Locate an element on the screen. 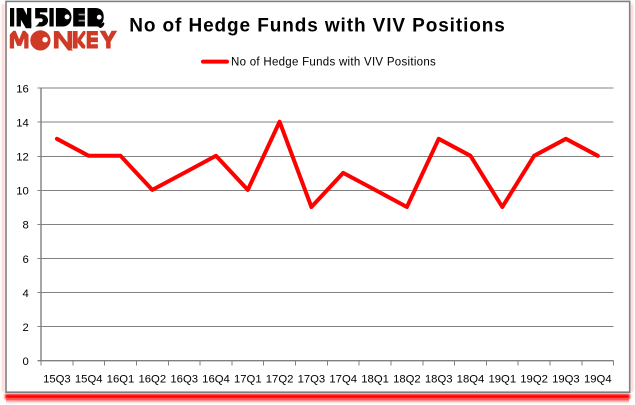  svg-text: 14 is located at coordinates (22, 123).